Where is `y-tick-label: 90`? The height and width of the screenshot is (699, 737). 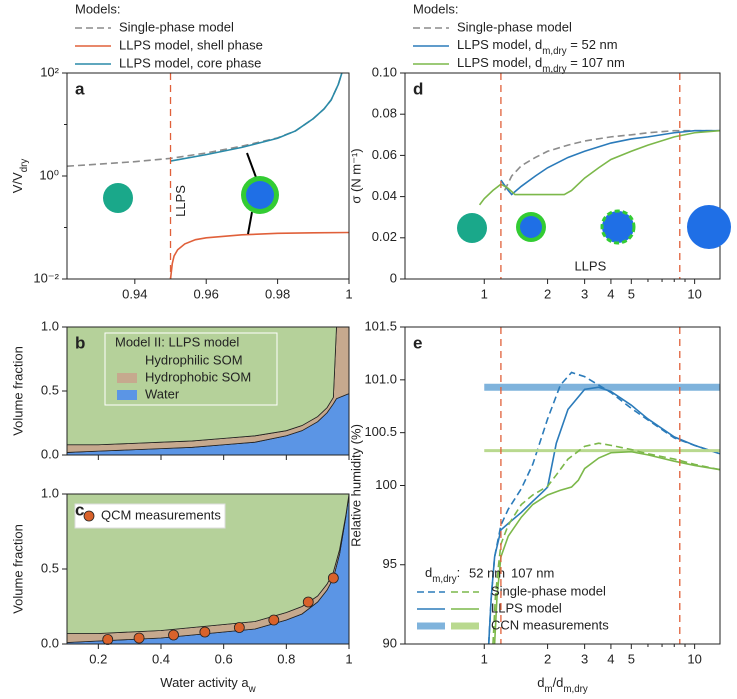
y-tick-label: 90 is located at coordinates (390, 642).